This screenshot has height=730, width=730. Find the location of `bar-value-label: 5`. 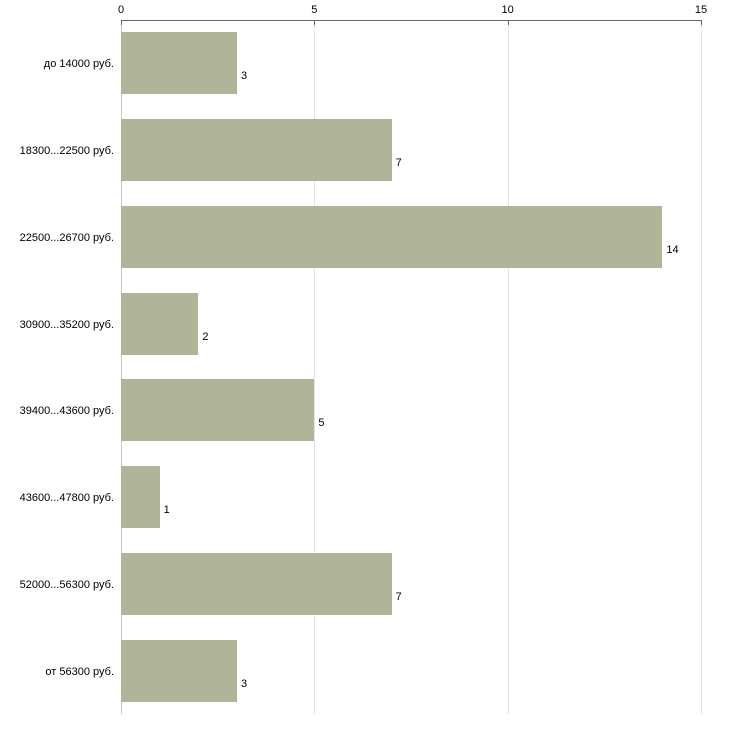

bar-value-label: 5 is located at coordinates (321, 423).